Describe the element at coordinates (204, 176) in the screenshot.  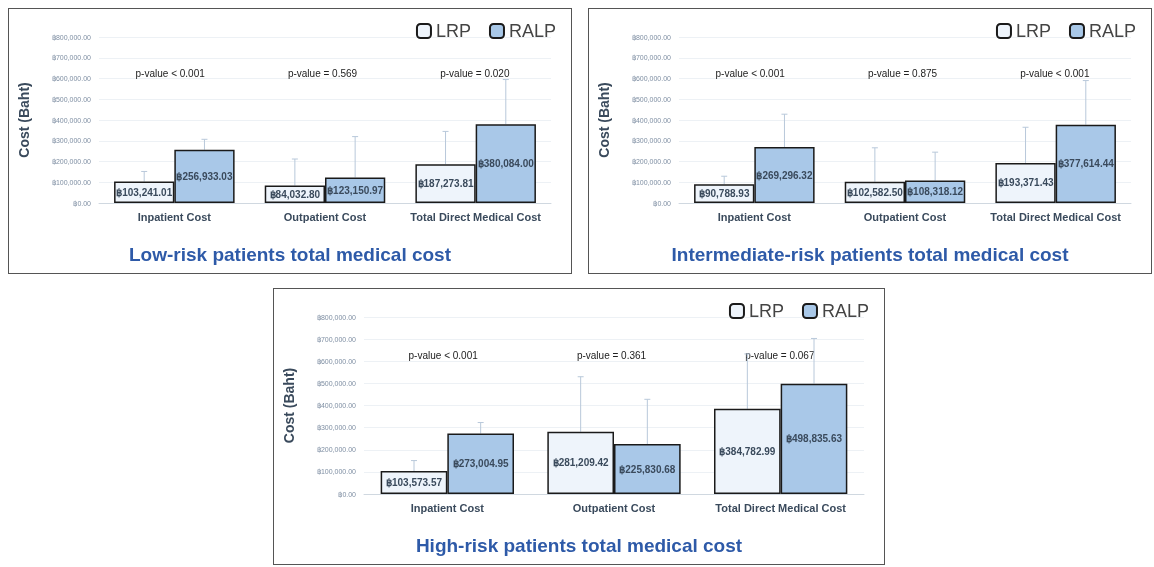
I see `data-label: ฿256,933.03` at that location.